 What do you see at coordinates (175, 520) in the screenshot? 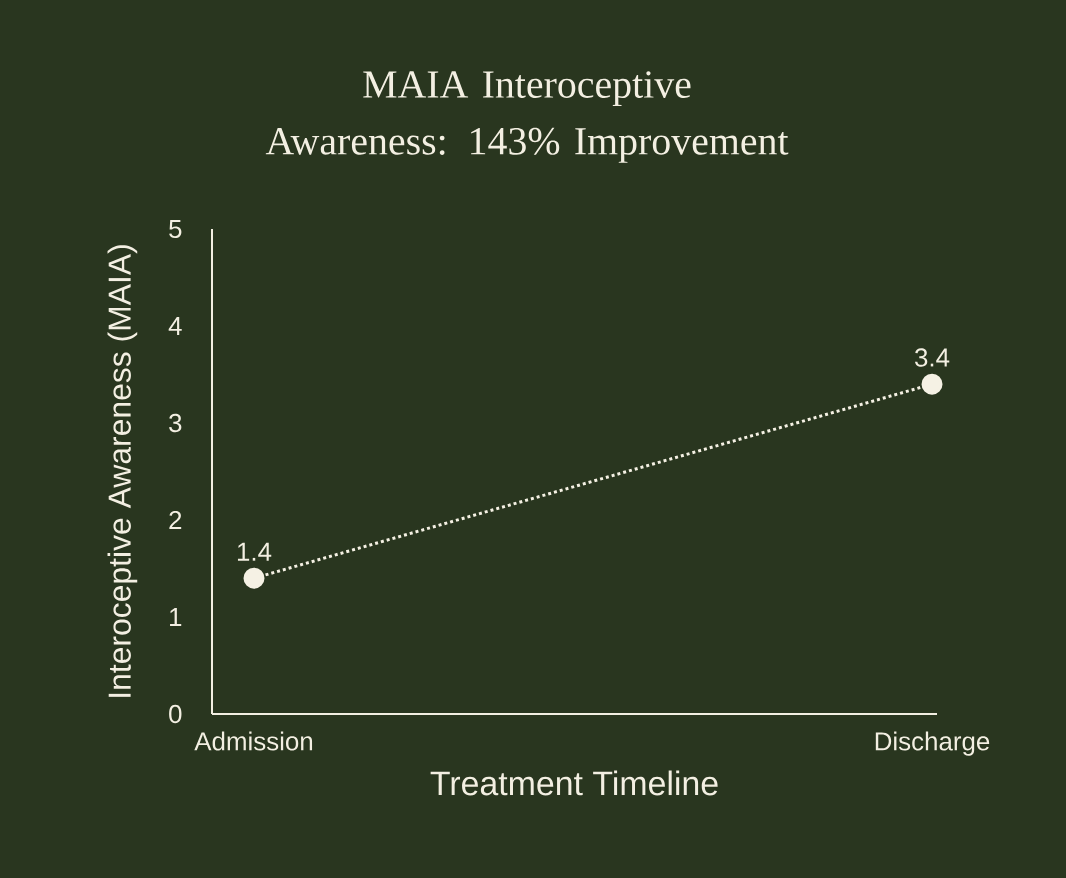
I see `y-tick-label: 2` at bounding box center [175, 520].